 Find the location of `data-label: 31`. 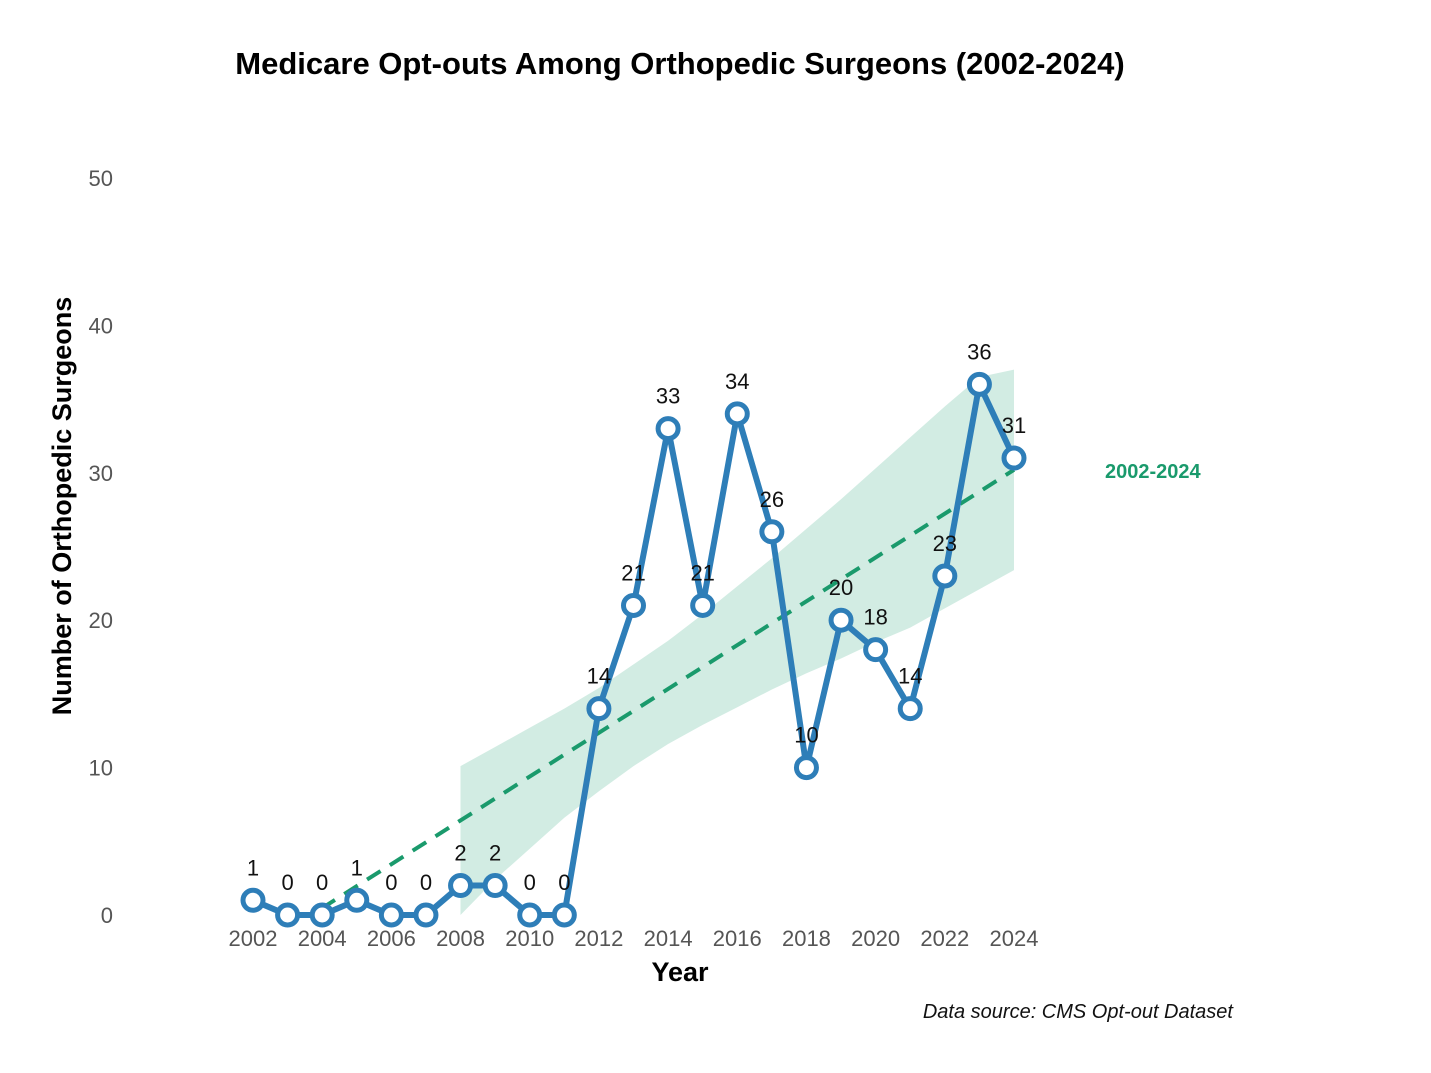

data-label: 31 is located at coordinates (1014, 425).